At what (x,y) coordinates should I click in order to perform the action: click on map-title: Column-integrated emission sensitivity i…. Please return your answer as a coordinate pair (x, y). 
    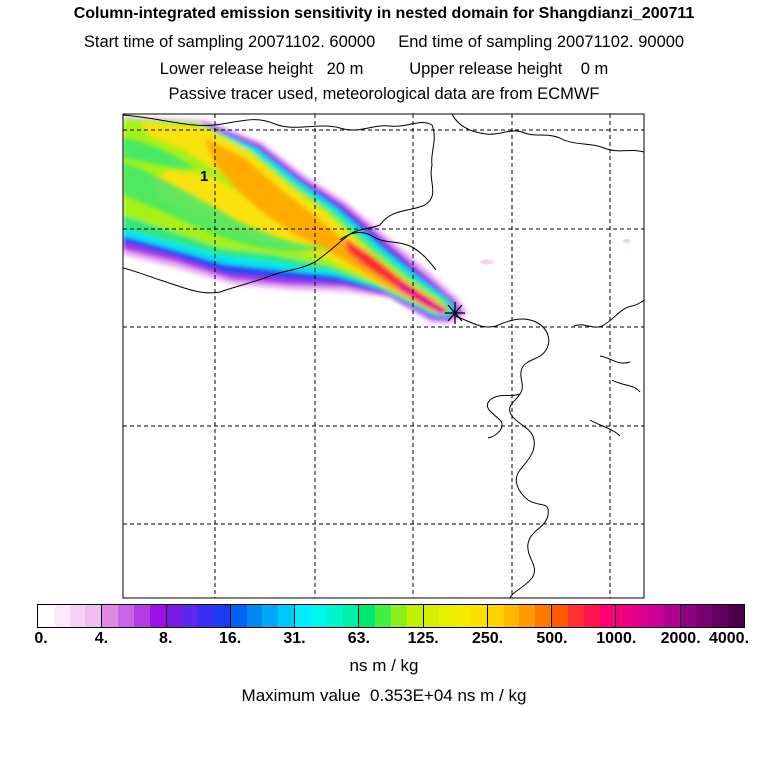
    Looking at the image, I should click on (384, 13).